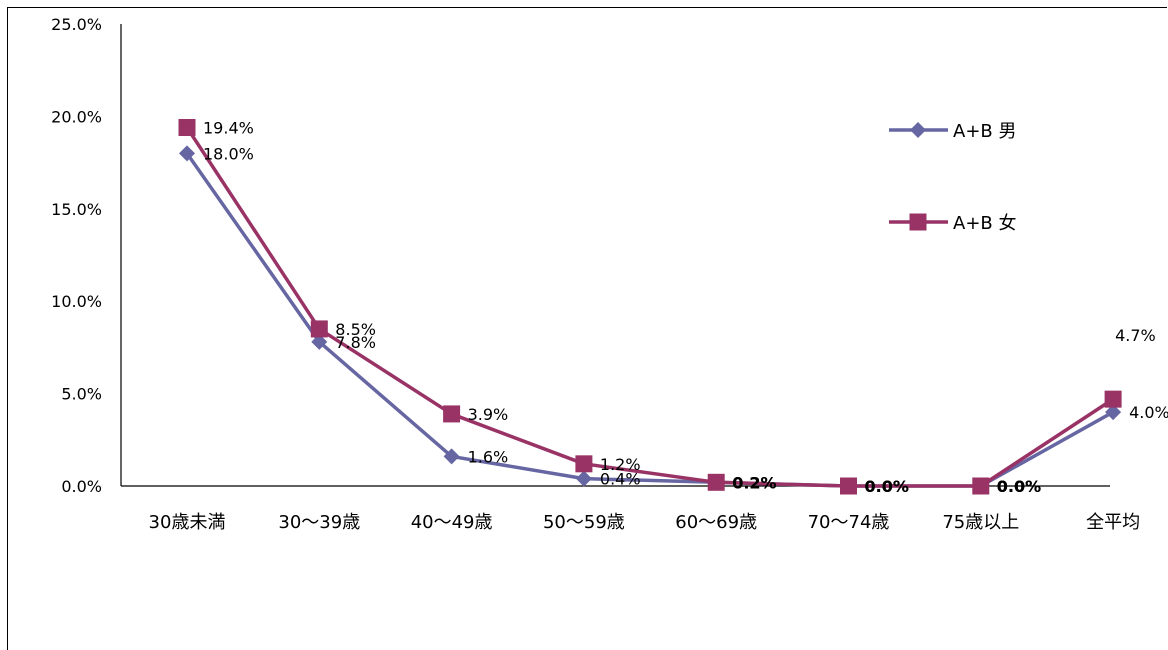 This screenshot has height=650, width=1168. I want to click on x-tick-label: 40～49歳, so click(452, 522).